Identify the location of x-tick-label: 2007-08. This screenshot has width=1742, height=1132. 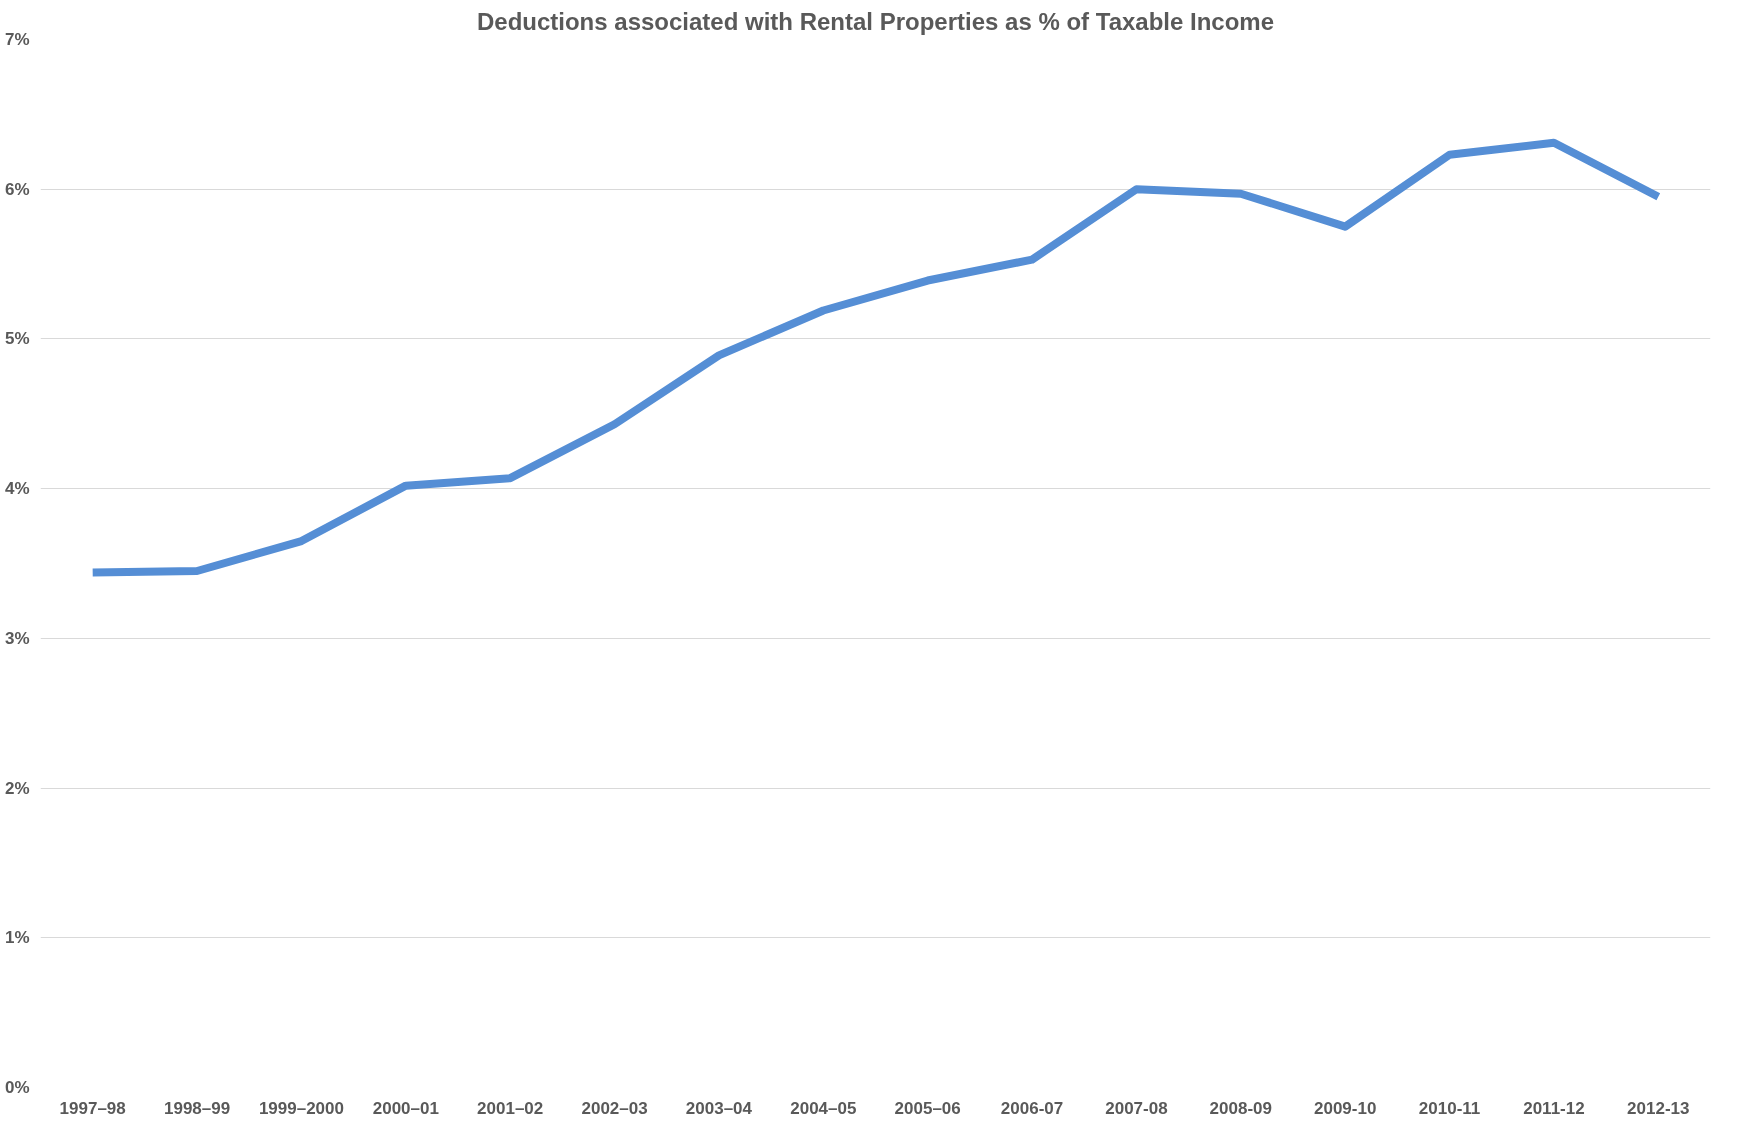
(1136, 1108).